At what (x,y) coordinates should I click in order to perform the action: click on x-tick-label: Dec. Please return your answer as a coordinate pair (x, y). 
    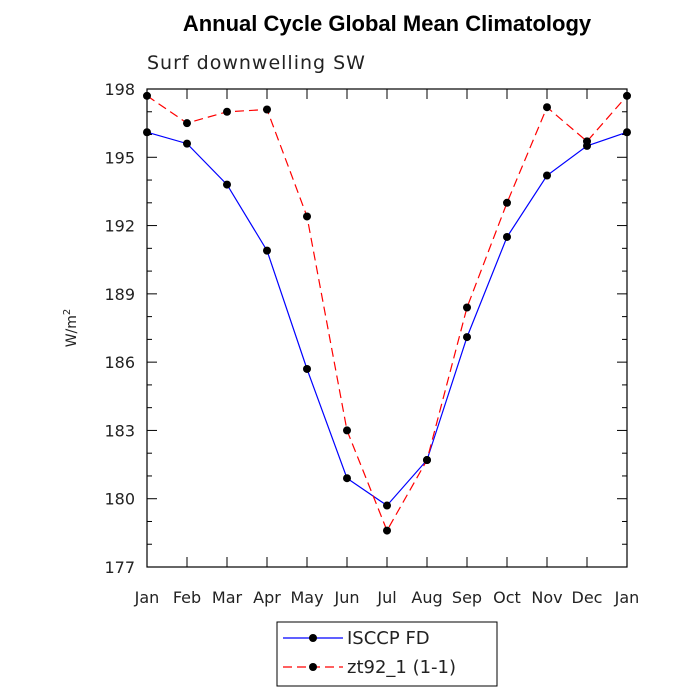
    Looking at the image, I should click on (587, 597).